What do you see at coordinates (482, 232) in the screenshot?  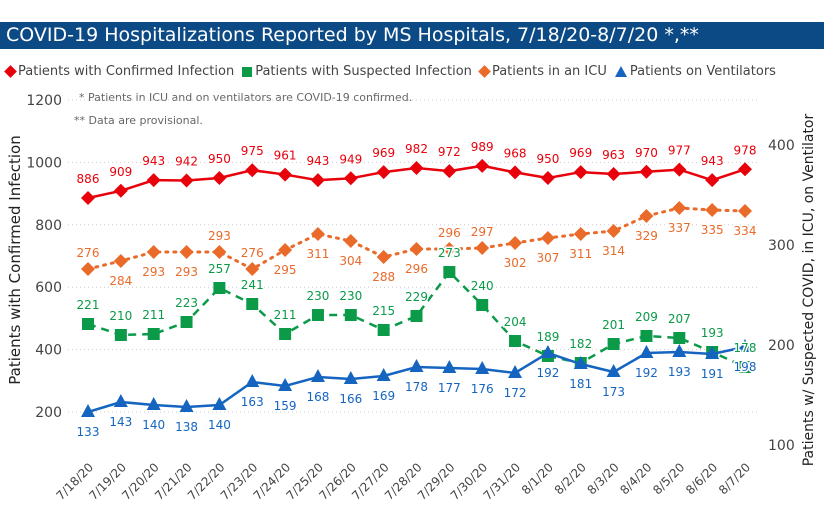 I see `data-label: 297` at bounding box center [482, 232].